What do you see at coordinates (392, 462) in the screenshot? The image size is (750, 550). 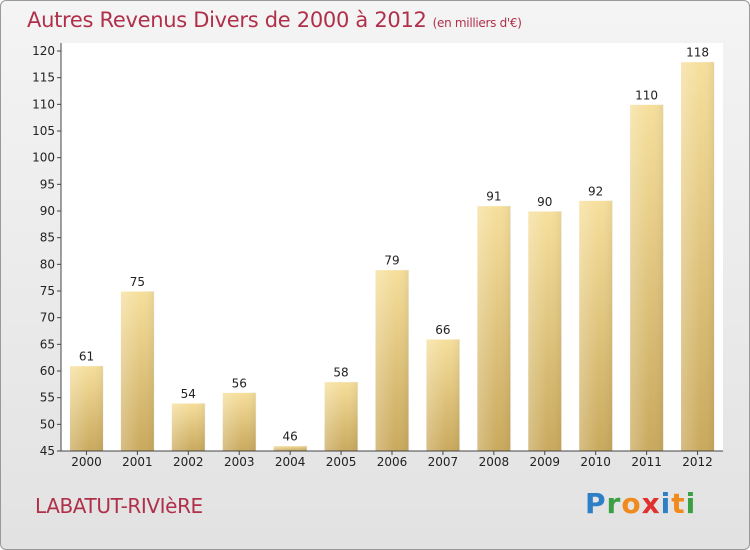 I see `x-tick-label: 2006` at bounding box center [392, 462].